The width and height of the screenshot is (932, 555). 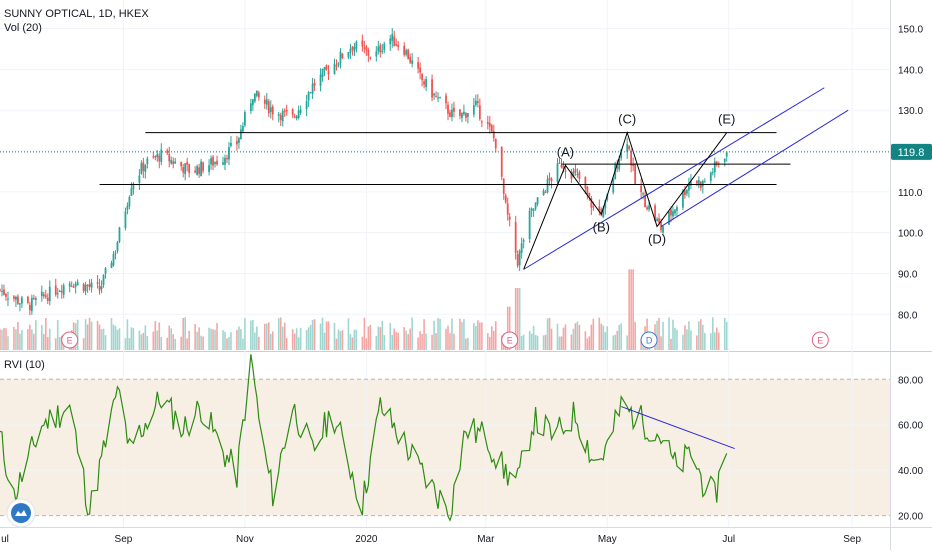 What do you see at coordinates (510, 340) in the screenshot?
I see `earnings-marker` at bounding box center [510, 340].